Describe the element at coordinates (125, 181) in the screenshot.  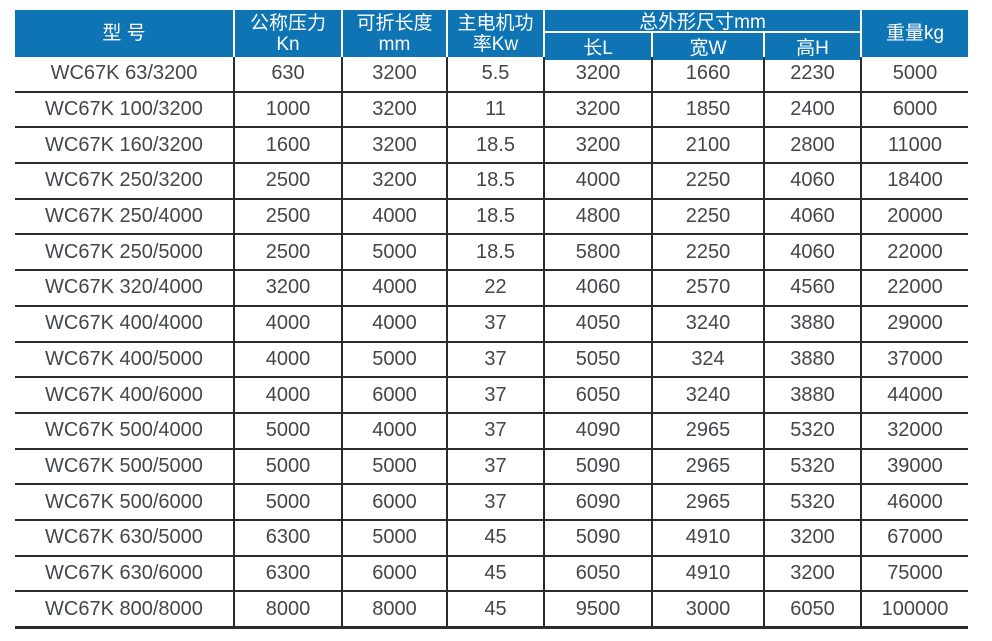
I see `cell-model: WC67K 250/3200` at that location.